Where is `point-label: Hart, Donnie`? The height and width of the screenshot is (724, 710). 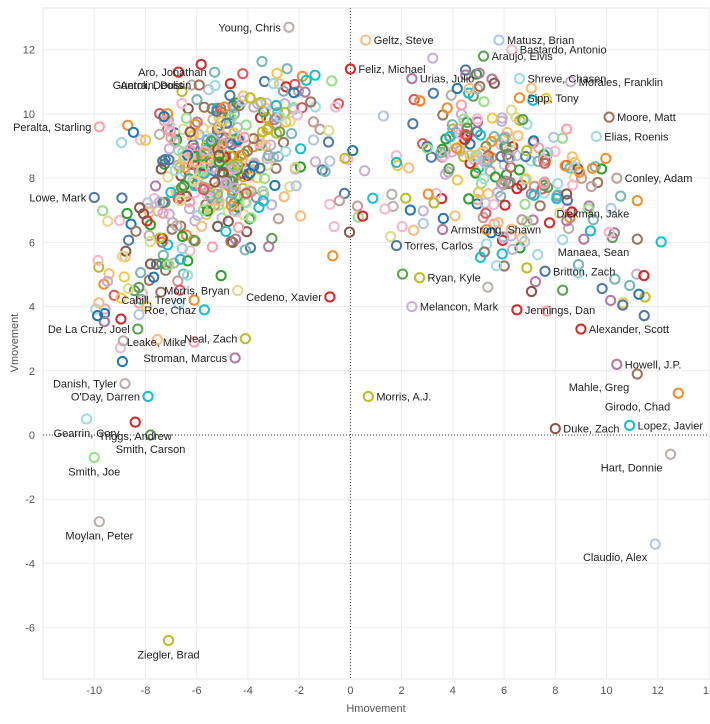
point-label: Hart, Donnie is located at coordinates (632, 468).